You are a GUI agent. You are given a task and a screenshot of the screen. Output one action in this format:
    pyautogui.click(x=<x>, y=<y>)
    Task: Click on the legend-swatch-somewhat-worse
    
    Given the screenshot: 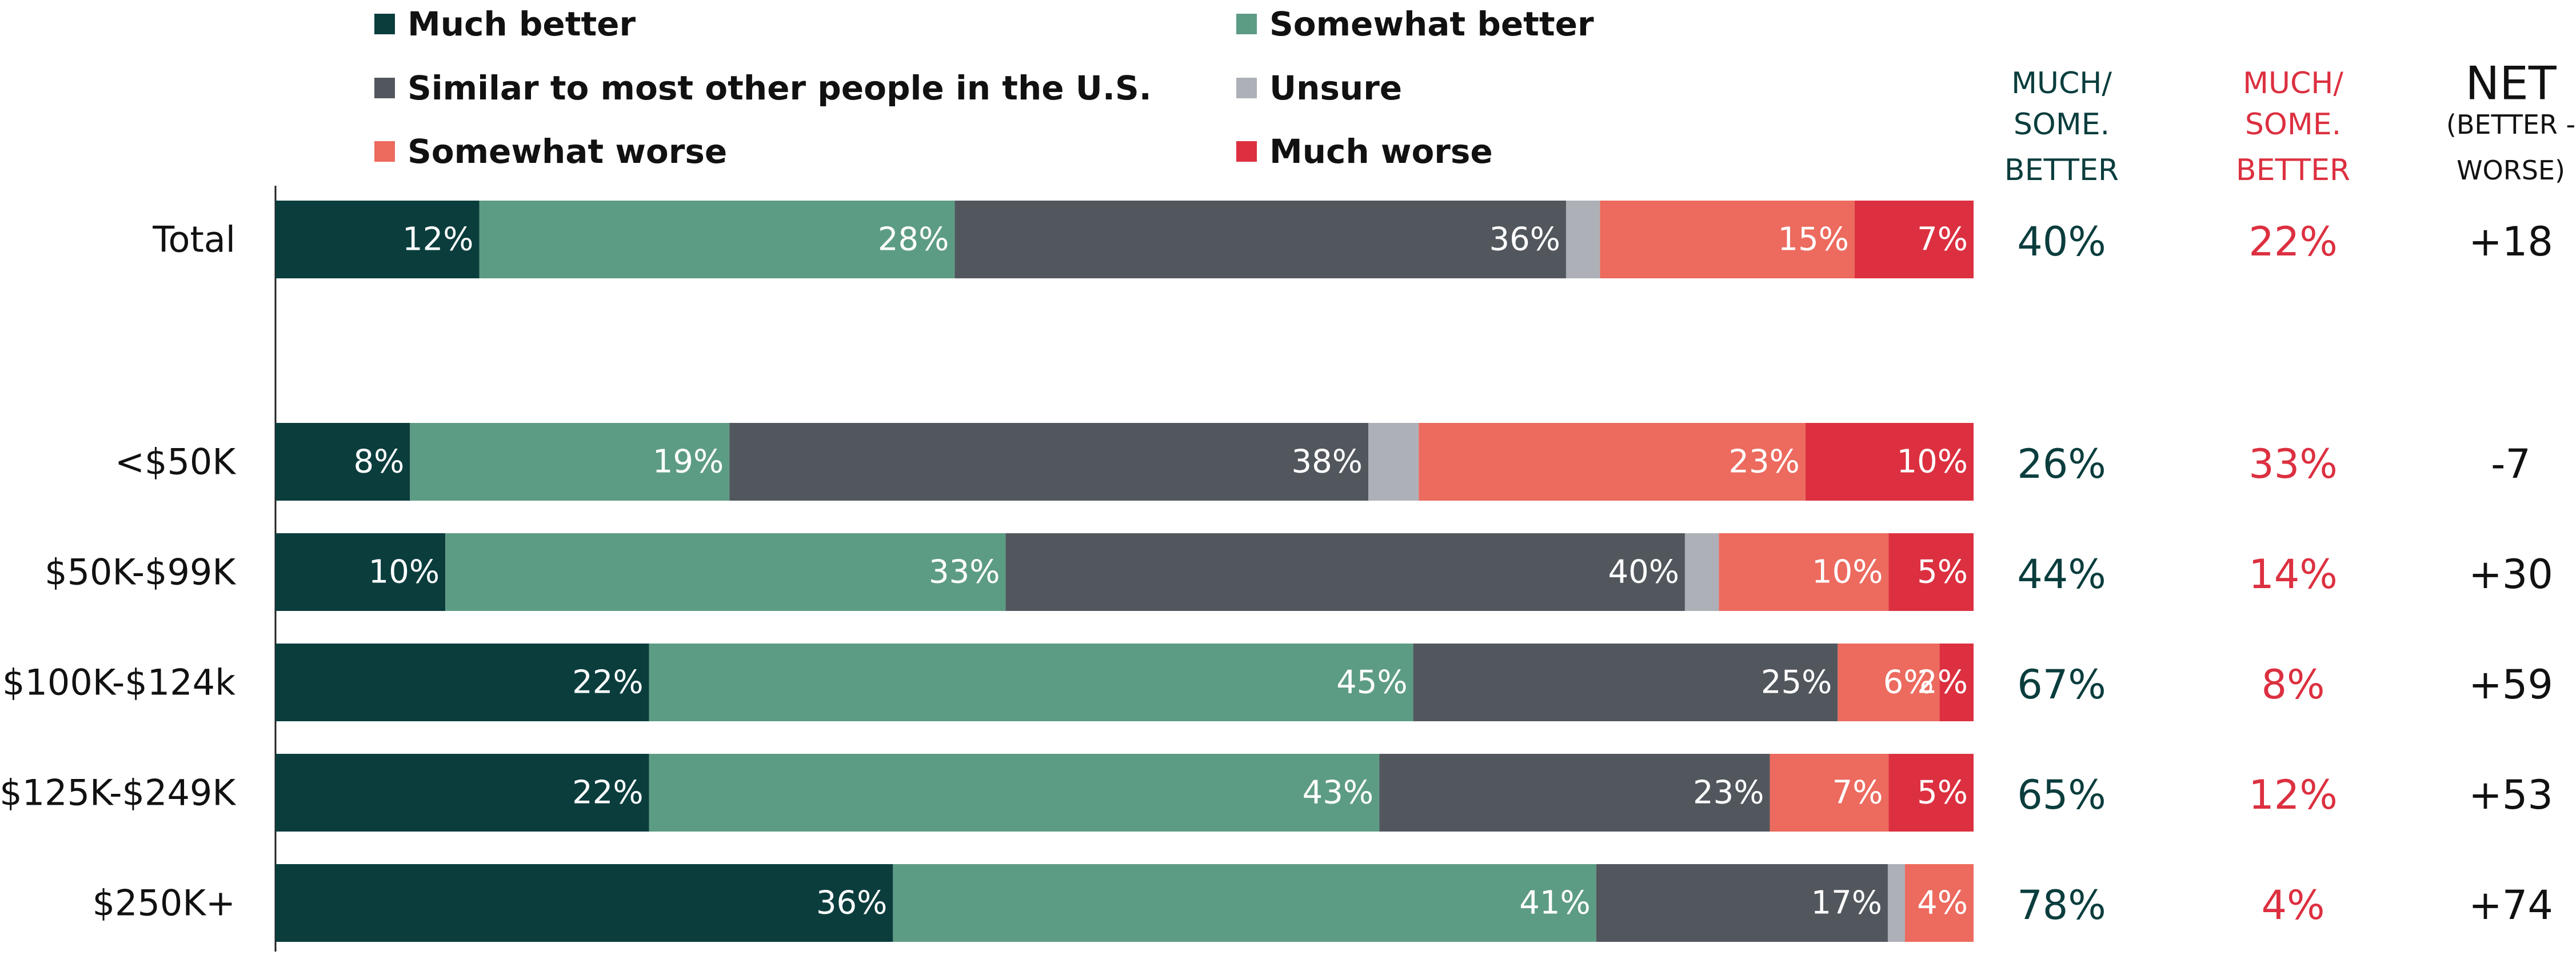 What is the action you would take?
    pyautogui.click(x=384, y=152)
    